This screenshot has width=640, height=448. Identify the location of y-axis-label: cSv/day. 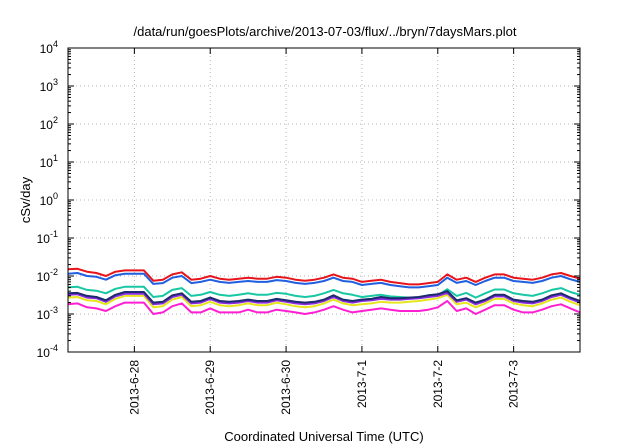
(25, 199).